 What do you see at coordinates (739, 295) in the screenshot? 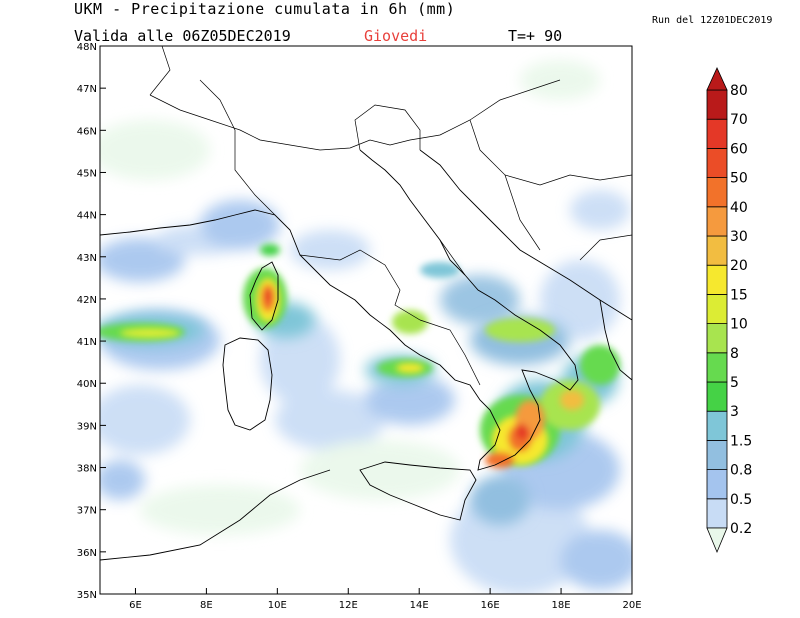
I see `colorbar-label: 15` at bounding box center [739, 295].